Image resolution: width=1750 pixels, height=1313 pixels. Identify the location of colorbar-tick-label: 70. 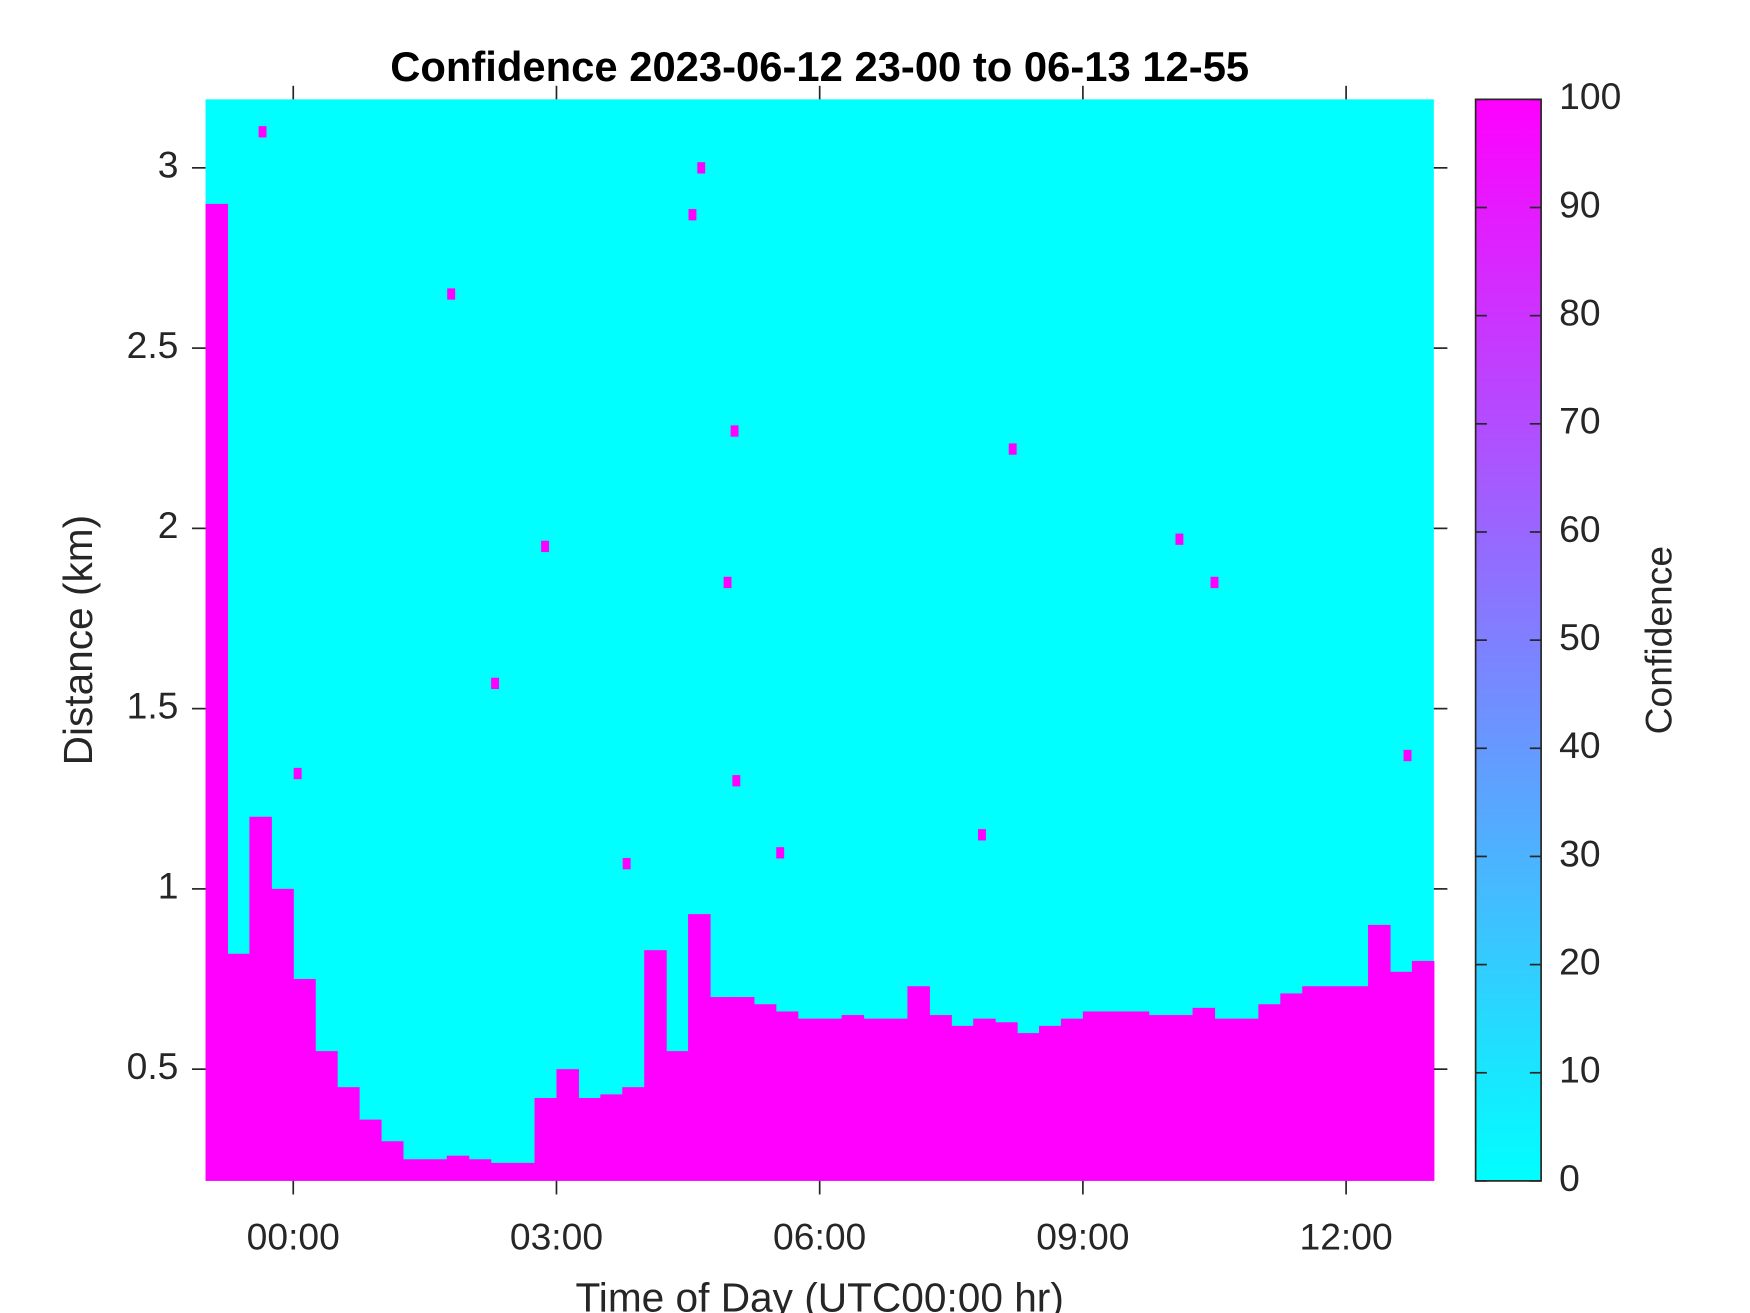
(1579, 421).